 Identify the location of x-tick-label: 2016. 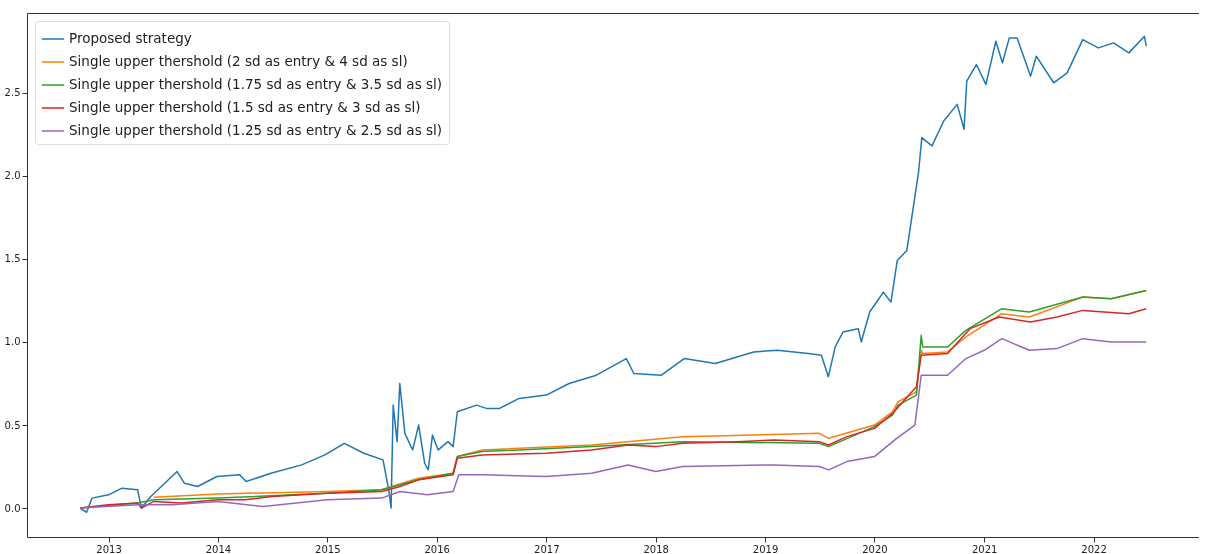
(437, 548).